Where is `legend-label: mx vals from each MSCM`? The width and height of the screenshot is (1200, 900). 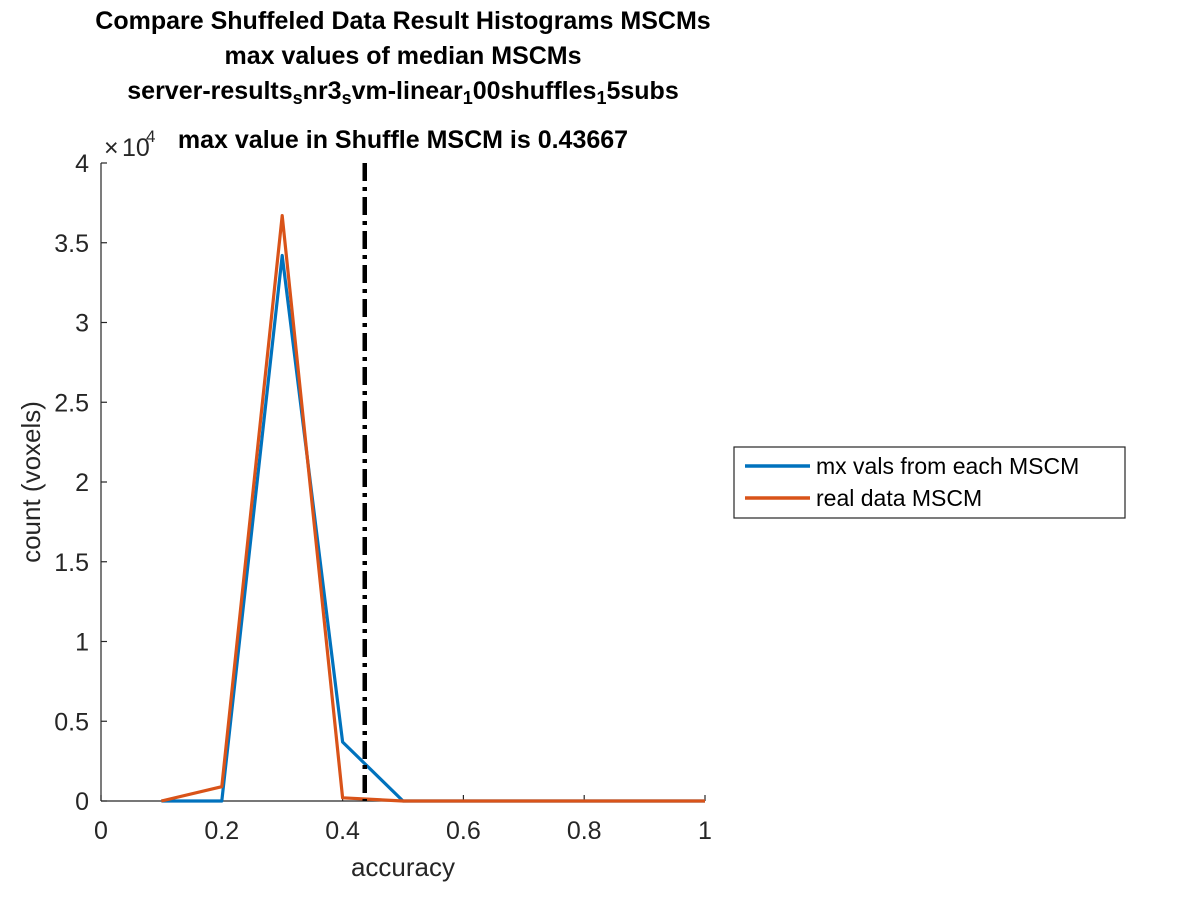 legend-label: mx vals from each MSCM is located at coordinates (947, 466).